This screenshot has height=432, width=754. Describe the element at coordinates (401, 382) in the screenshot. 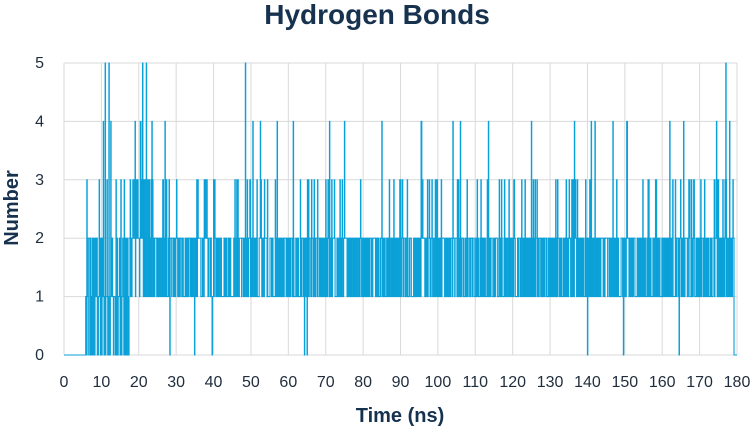

I see `x-tick-label: 90` at that location.